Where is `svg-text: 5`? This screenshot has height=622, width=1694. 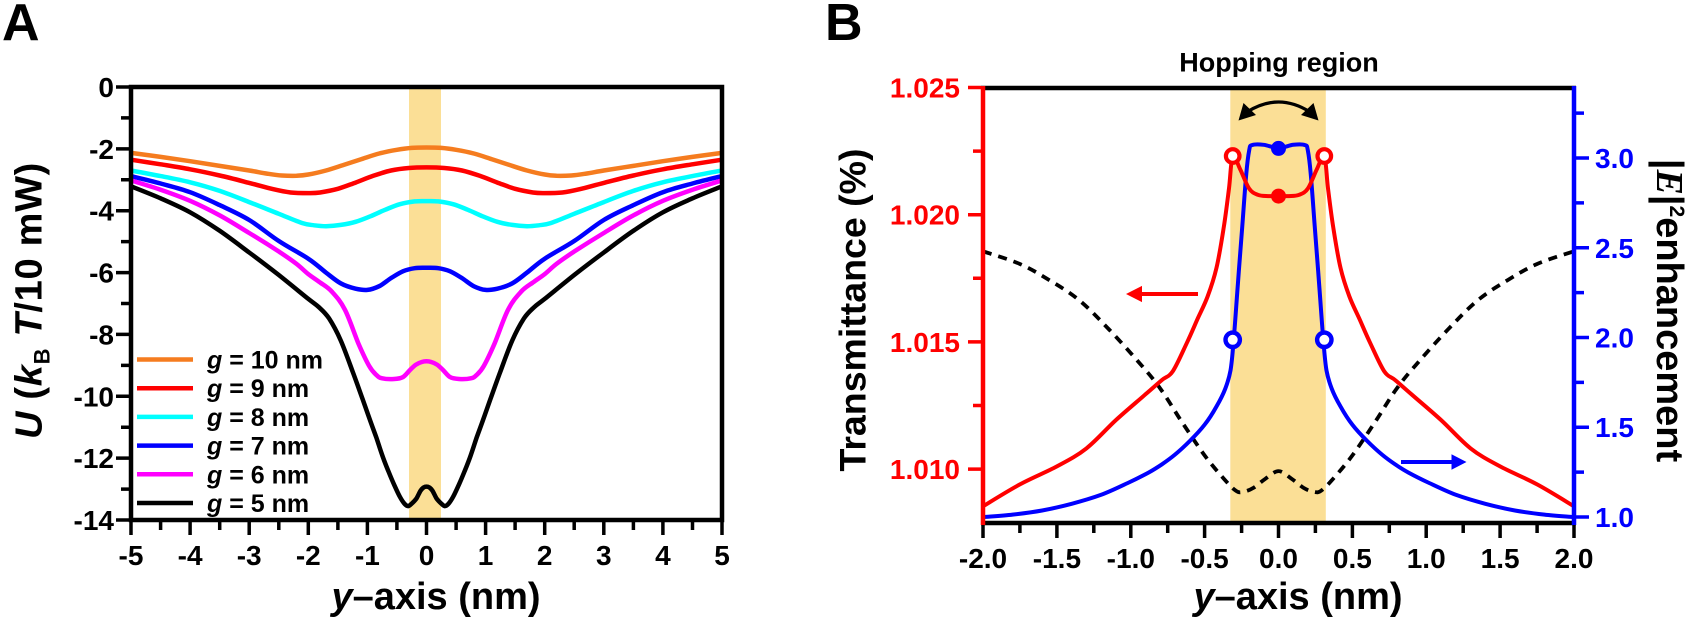
svg-text: 5 is located at coordinates (722, 555).